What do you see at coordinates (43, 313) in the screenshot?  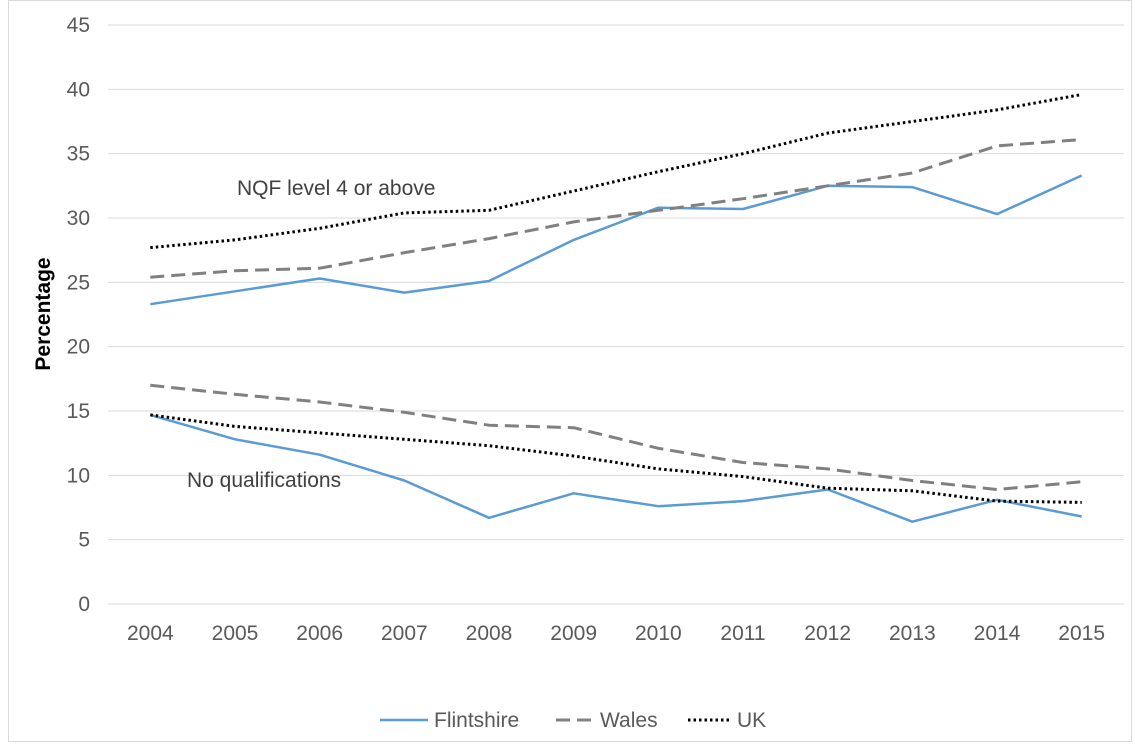 I see `y-axis-title: Percentage` at bounding box center [43, 313].